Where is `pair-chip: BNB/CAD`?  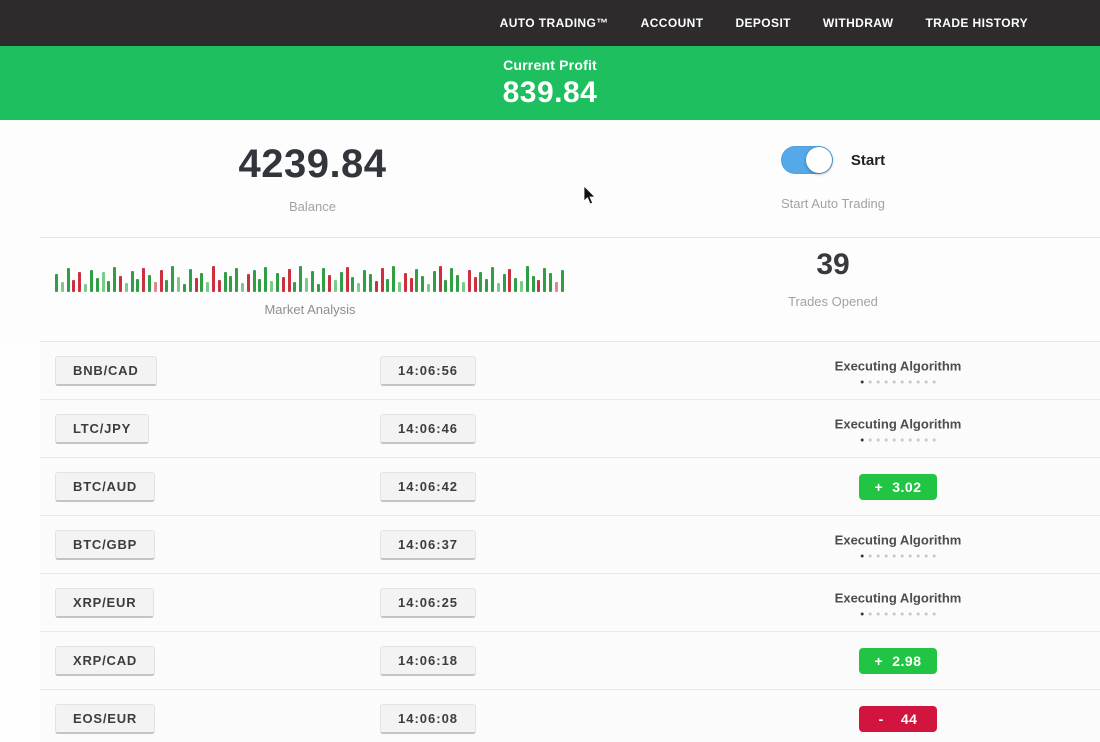
pair-chip: BNB/CAD is located at coordinates (106, 370).